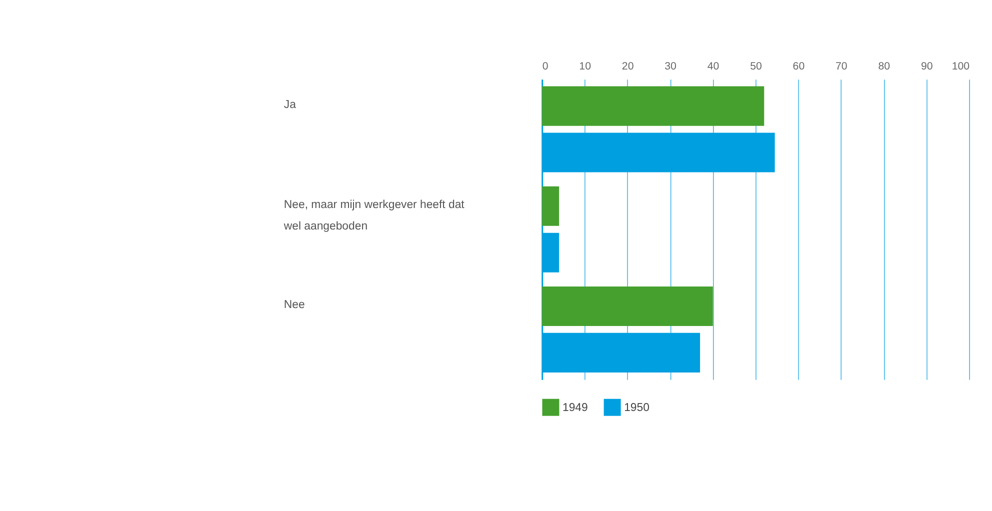 Image resolution: width=992 pixels, height=511 pixels. I want to click on x-tick-label: 80, so click(884, 66).